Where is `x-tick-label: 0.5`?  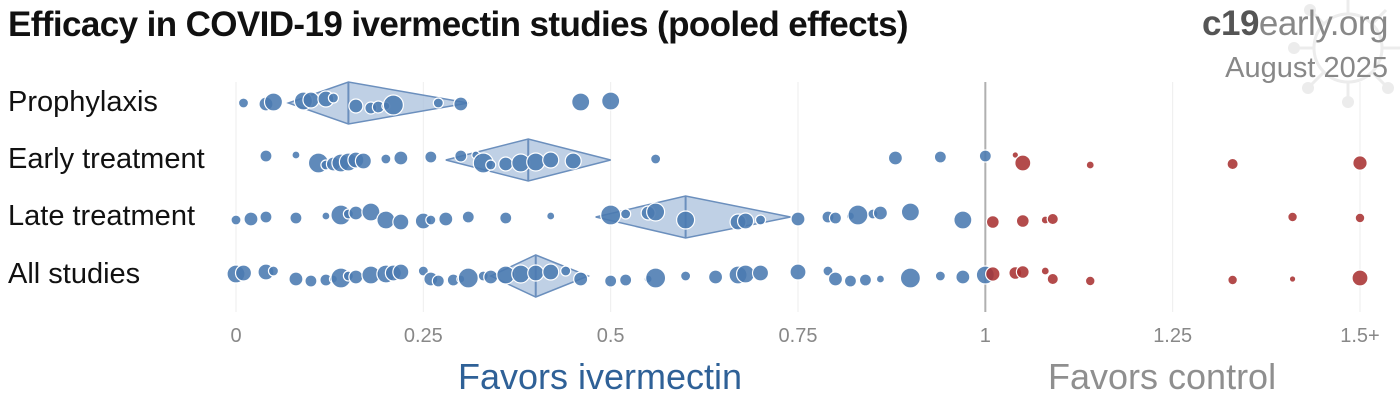 x-tick-label: 0.5 is located at coordinates (611, 336).